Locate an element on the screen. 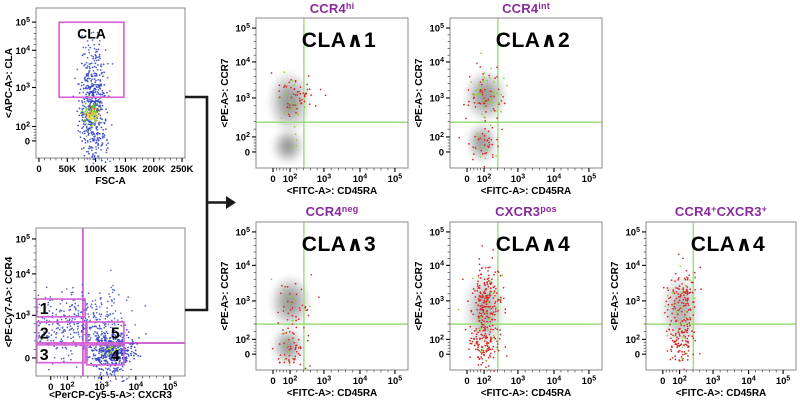 The image size is (800, 406). plot-ccr4int: 0 10² 10³ 10⁴ 10⁵ 10⁵ 10⁴ 10³ 10² 0 is located at coordinates (516, 101).